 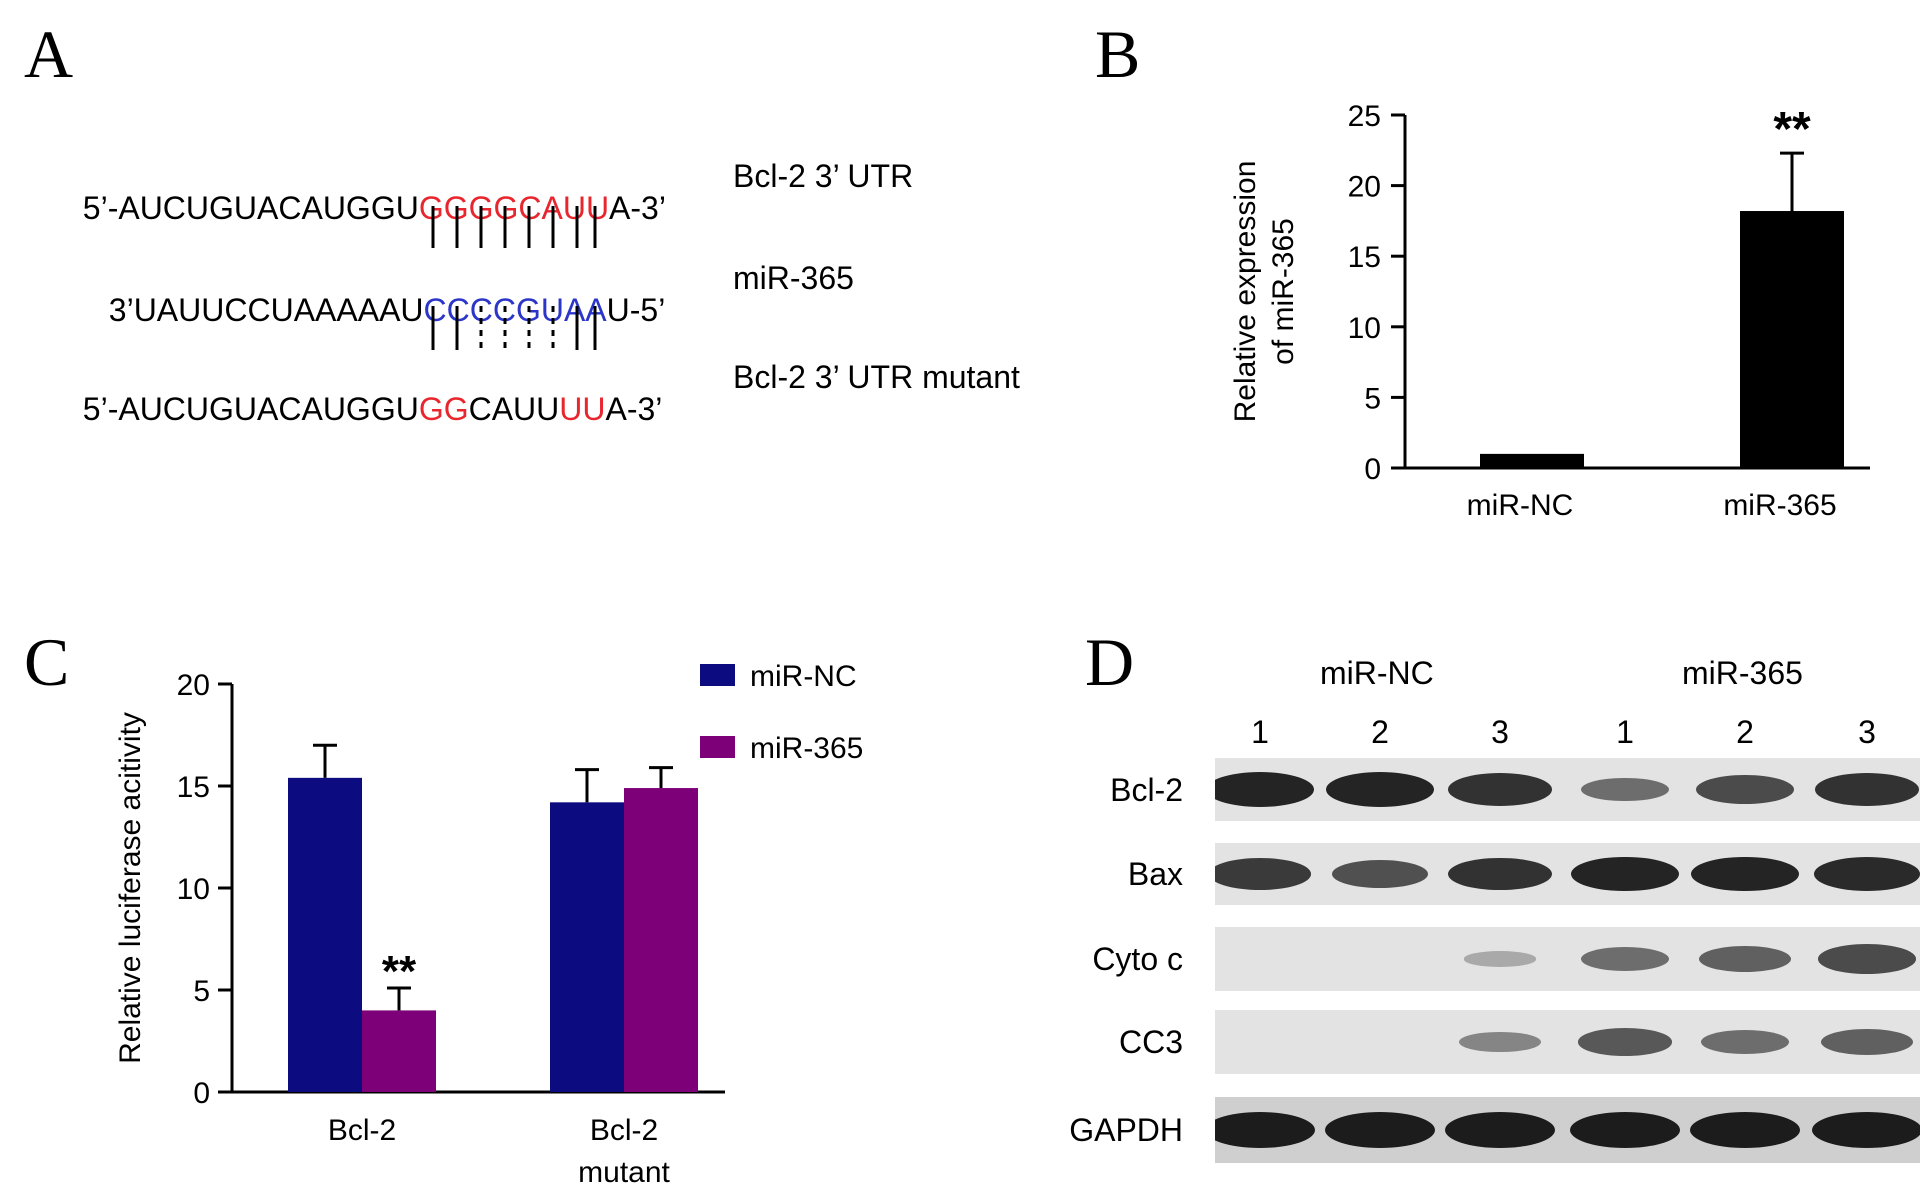 What do you see at coordinates (49, 54) in the screenshot?
I see `panel-a-letter: A` at bounding box center [49, 54].